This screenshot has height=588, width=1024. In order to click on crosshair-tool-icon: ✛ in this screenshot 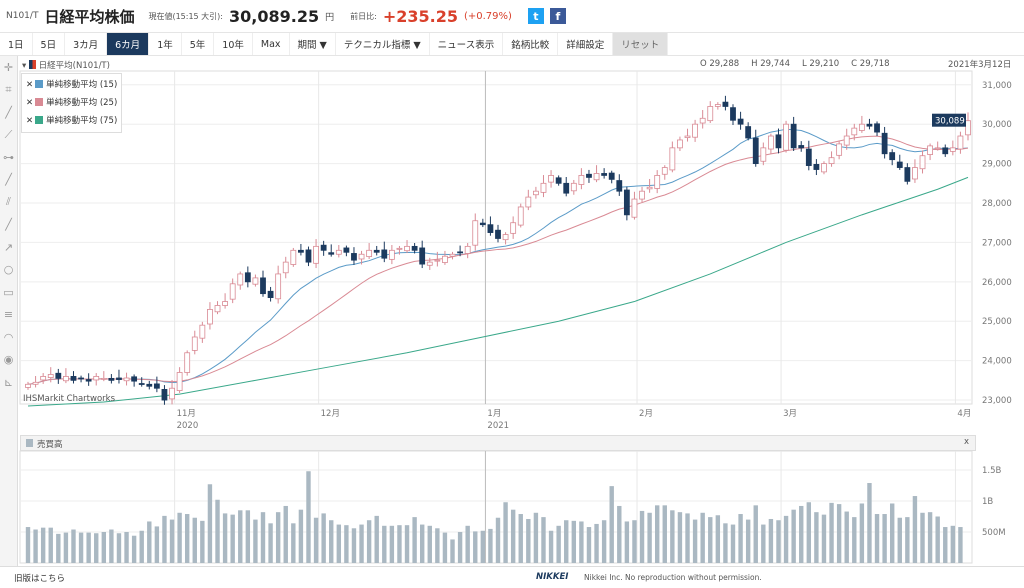, I will do `click(8, 67)`.